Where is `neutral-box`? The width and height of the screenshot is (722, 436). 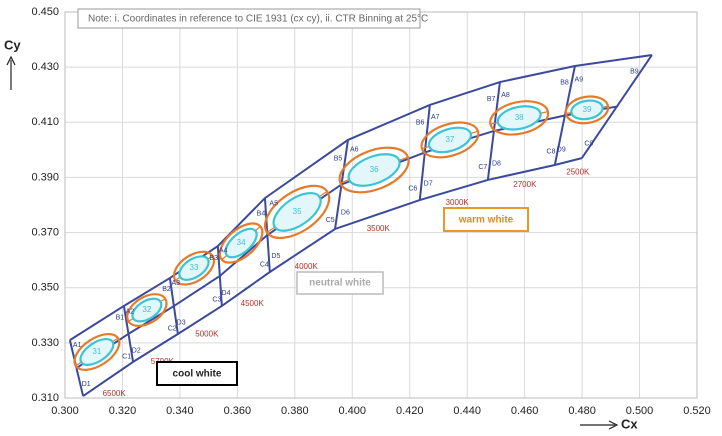 neutral-box is located at coordinates (340, 283).